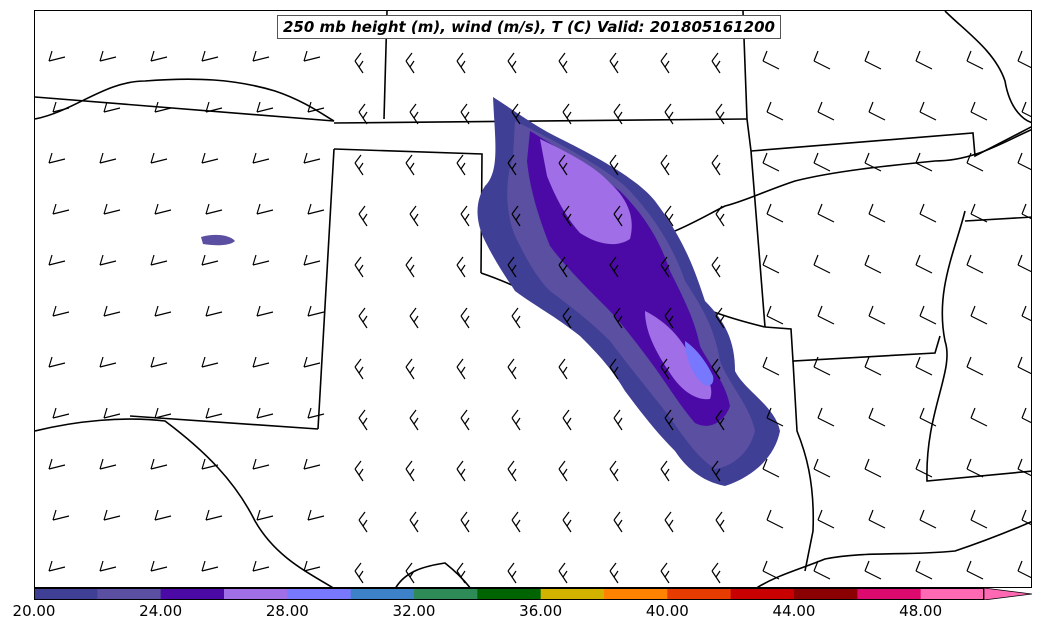 Image resolution: width=1041 pixels, height=633 pixels. I want to click on border-ms-river, so click(978, 346).